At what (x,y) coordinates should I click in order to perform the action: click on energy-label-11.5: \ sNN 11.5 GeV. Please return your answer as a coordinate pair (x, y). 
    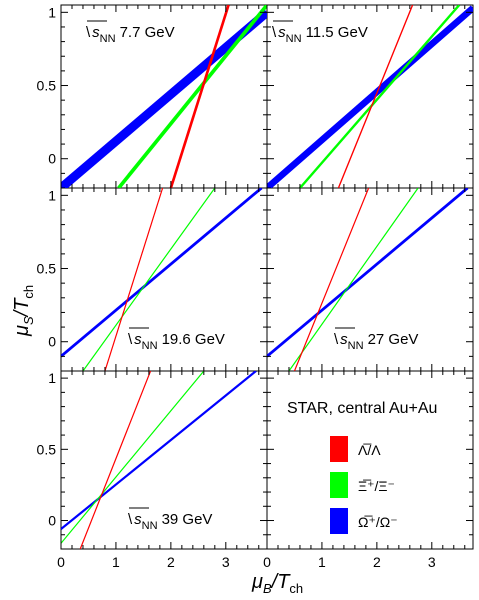
    Looking at the image, I should click on (320, 32).